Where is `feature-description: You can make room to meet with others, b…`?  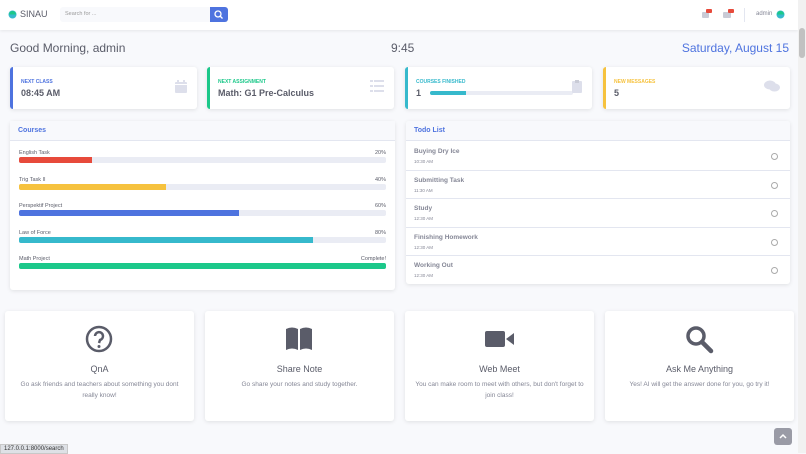 feature-description: You can make room to meet with others, b… is located at coordinates (499, 390).